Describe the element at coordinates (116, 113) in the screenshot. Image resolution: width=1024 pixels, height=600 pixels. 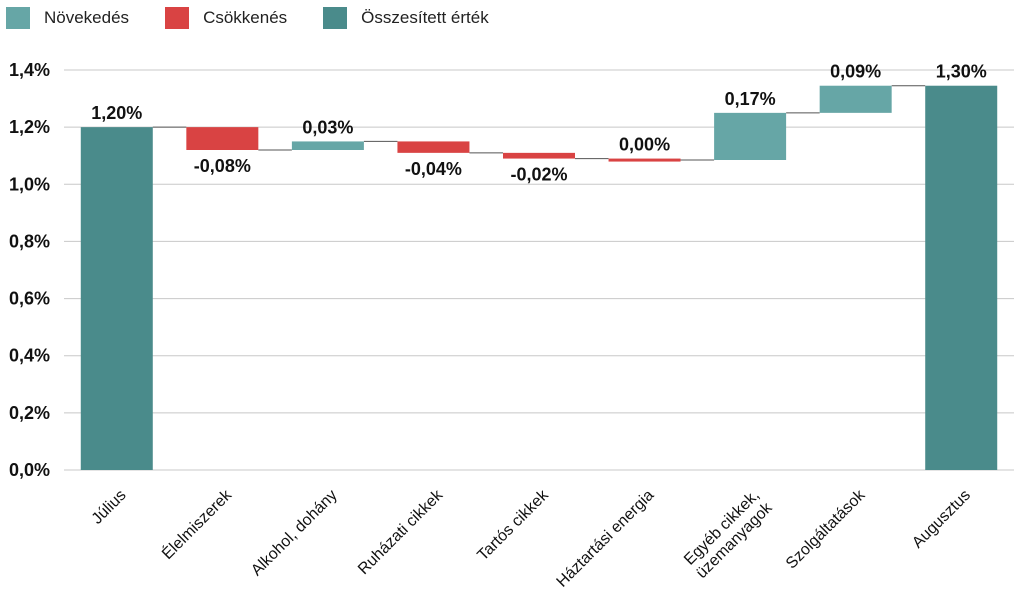
I see `data-label: 1,20%` at that location.